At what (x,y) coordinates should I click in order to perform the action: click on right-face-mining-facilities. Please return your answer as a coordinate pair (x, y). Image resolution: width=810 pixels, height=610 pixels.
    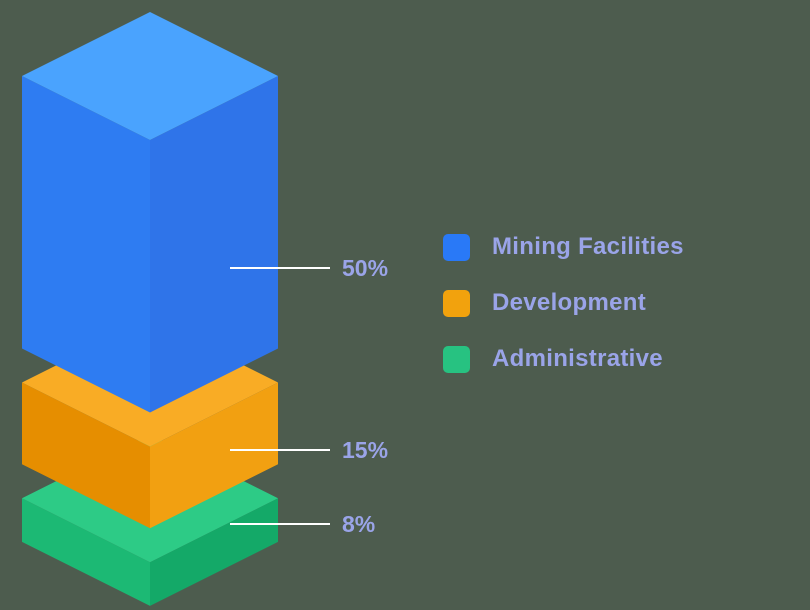
    Looking at the image, I should click on (214, 244).